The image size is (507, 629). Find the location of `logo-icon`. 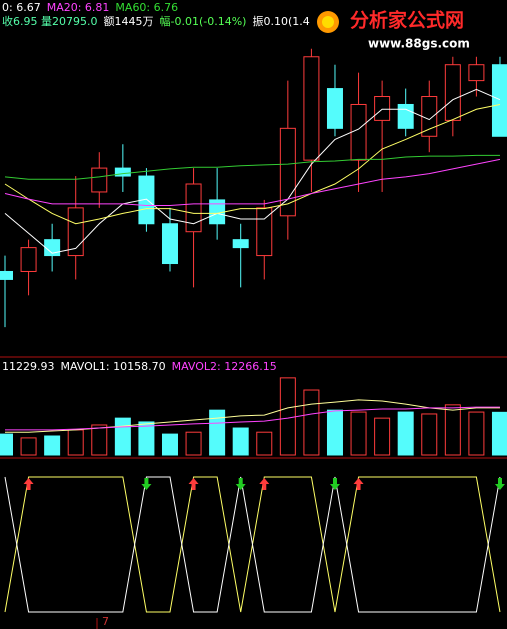

logo-icon is located at coordinates (328, 22).